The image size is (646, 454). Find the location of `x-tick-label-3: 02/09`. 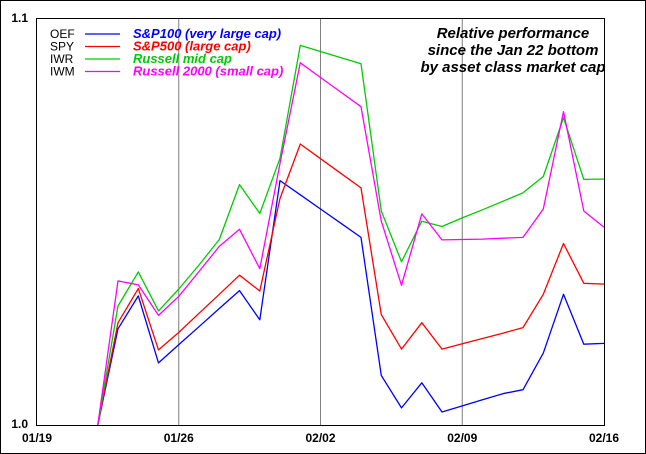

x-tick-label-3: 02/09 is located at coordinates (462, 438).